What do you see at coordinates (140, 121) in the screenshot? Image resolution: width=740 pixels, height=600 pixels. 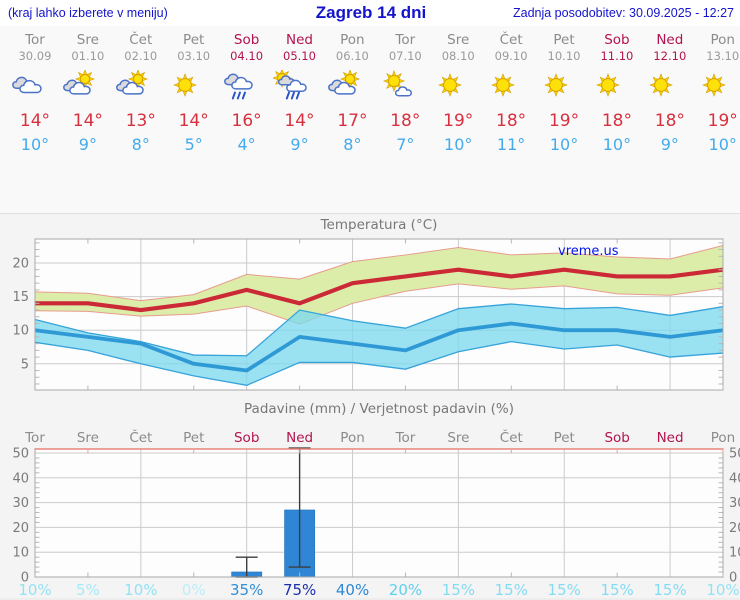 I see `max-temperature: 13°` at bounding box center [140, 121].